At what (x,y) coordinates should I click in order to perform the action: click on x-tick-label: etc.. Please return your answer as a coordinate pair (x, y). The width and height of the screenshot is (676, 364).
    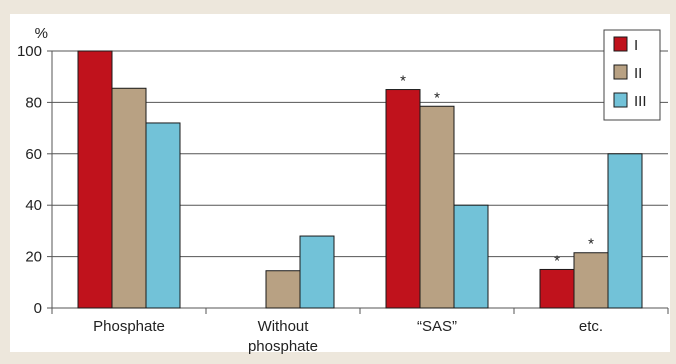
    Looking at the image, I should click on (591, 326).